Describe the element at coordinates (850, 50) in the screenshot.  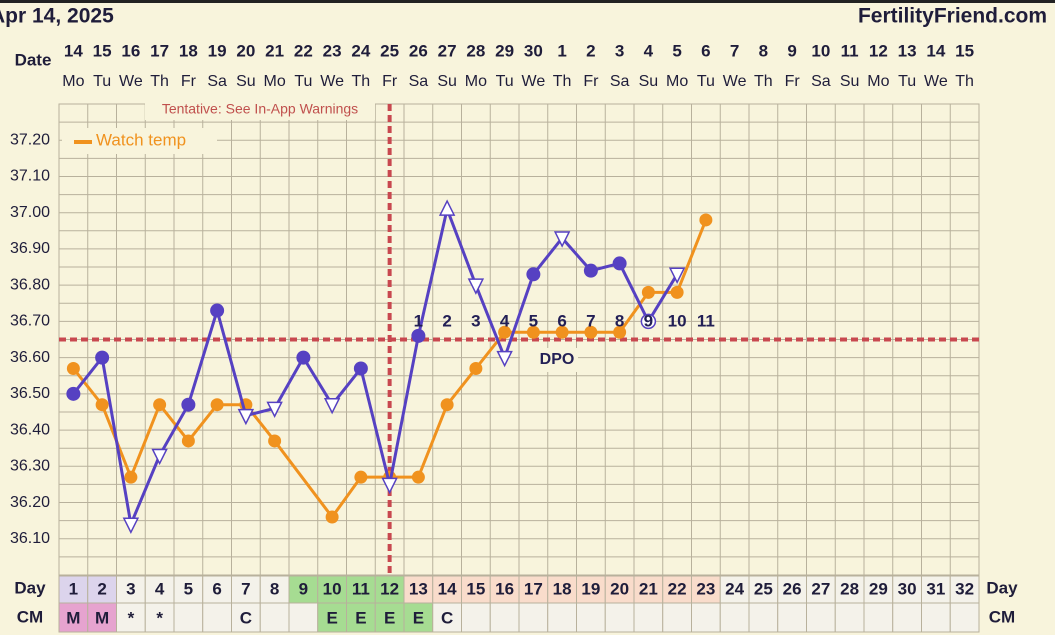
I see `date-label: 11` at that location.